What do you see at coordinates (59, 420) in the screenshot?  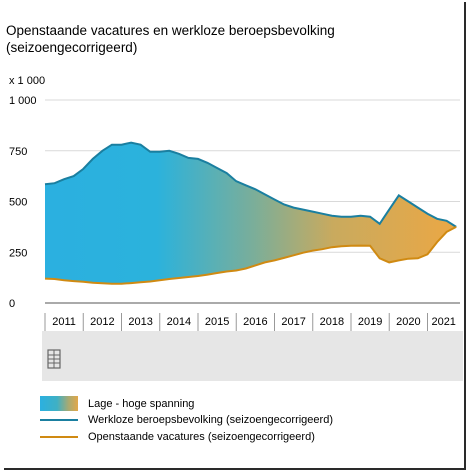 I see `legend-line-unemployed` at bounding box center [59, 420].